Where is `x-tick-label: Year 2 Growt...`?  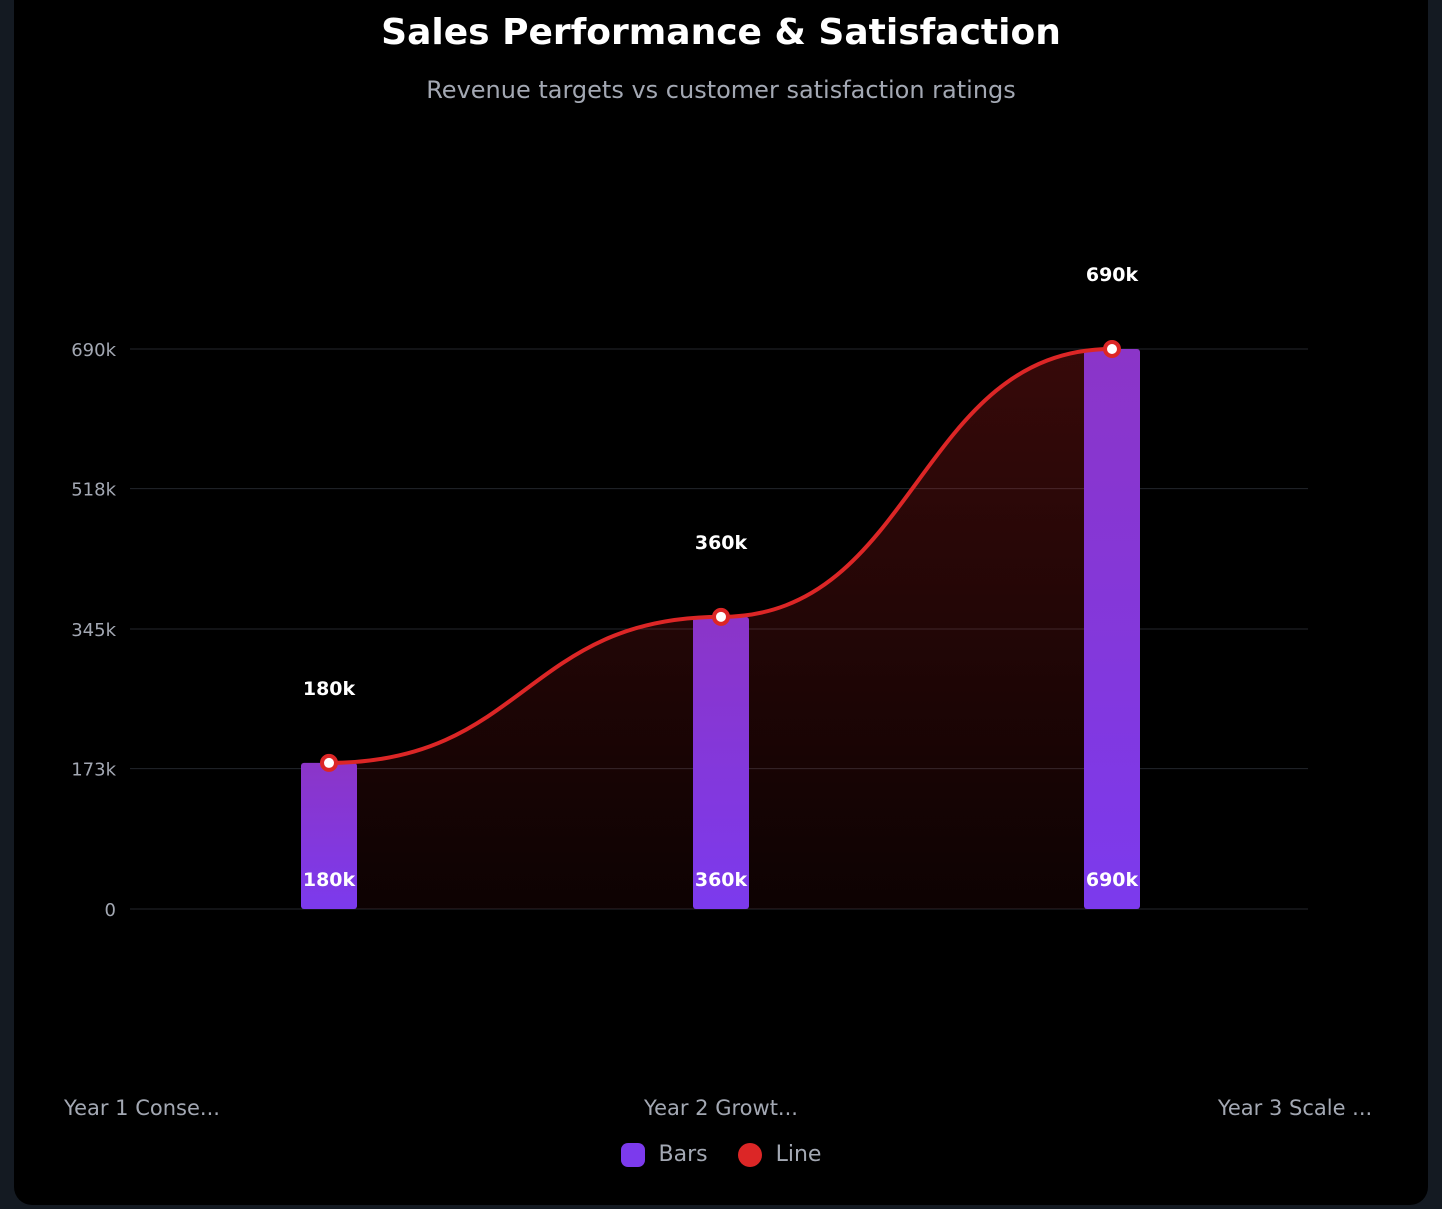
x-tick-label: Year 2 Growt... is located at coordinates (720, 1108).